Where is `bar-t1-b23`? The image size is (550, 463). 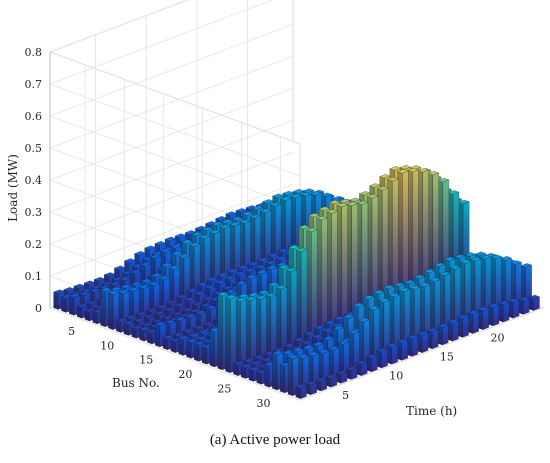
bar-t1-b23 is located at coordinates (231, 333).